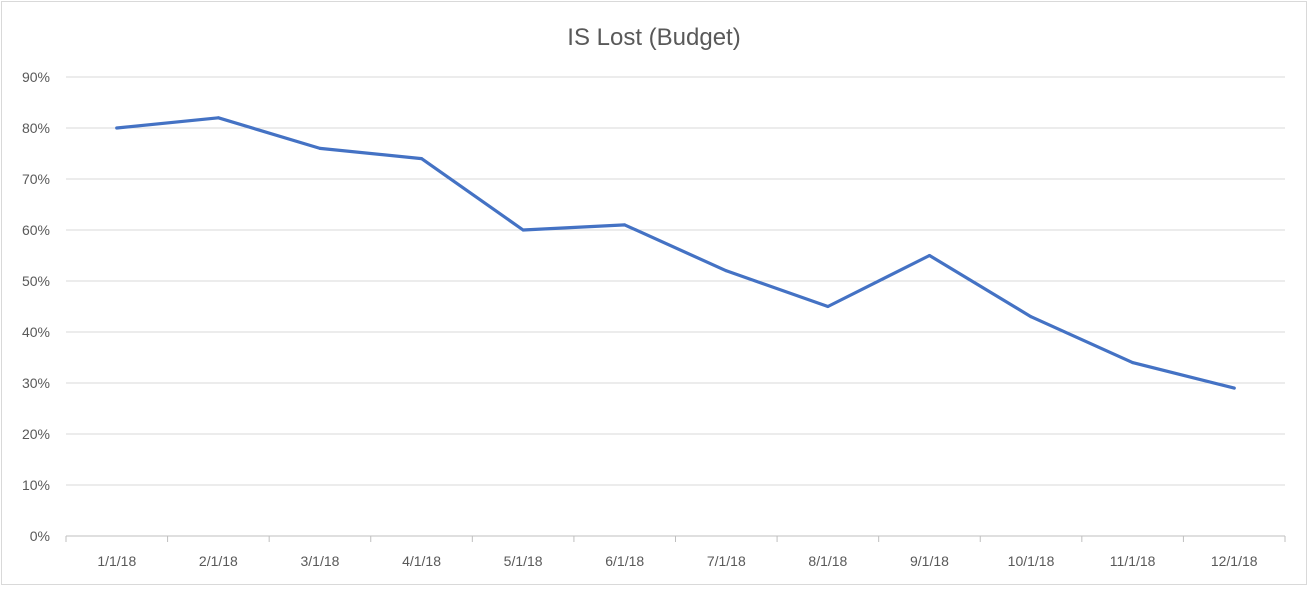 The height and width of the screenshot is (591, 1310). Describe the element at coordinates (1133, 561) in the screenshot. I see `x-tick-label: 11/1/18` at that location.